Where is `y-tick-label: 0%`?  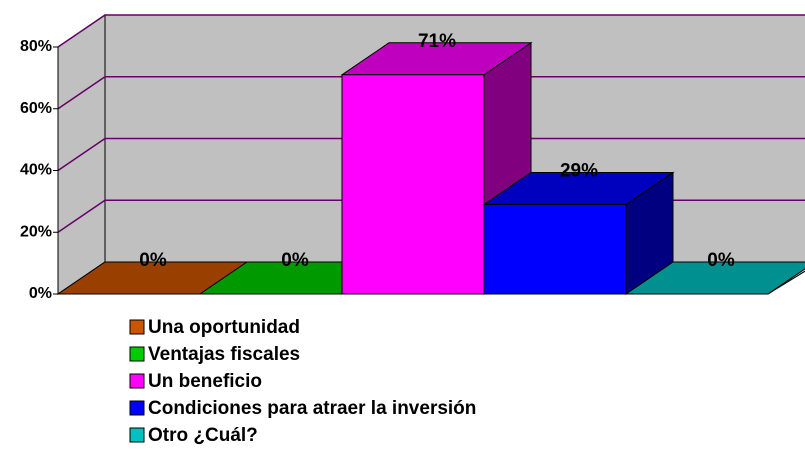 y-tick-label: 0% is located at coordinates (40, 293).